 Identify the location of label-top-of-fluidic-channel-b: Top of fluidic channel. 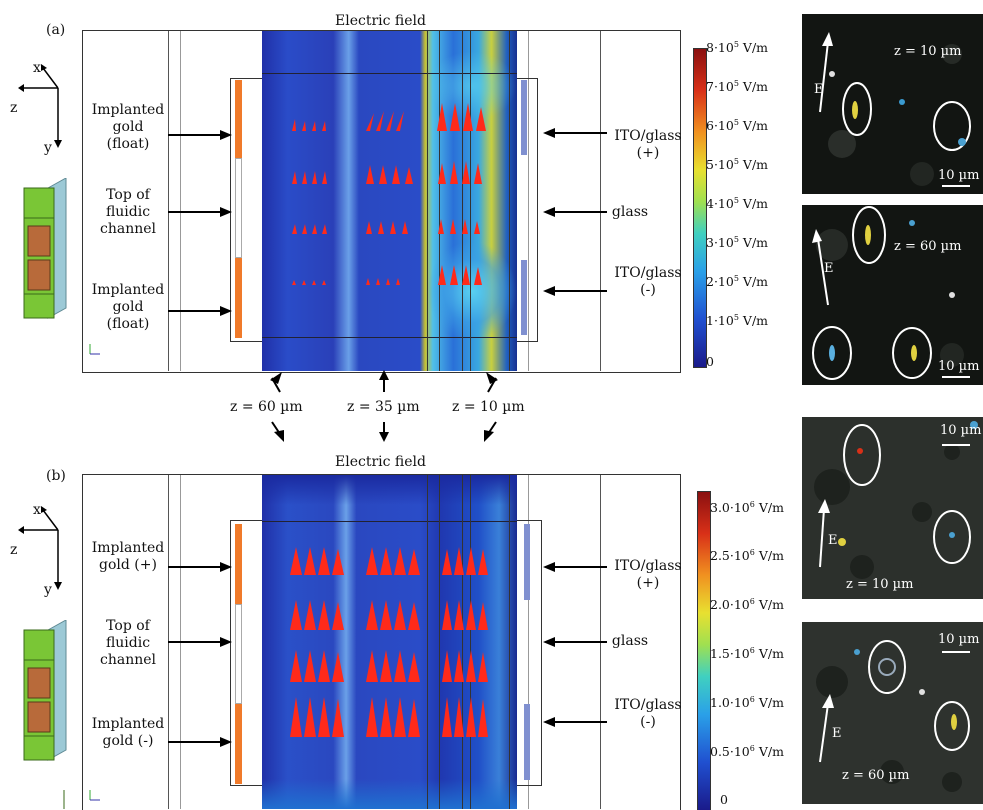
(128, 643).